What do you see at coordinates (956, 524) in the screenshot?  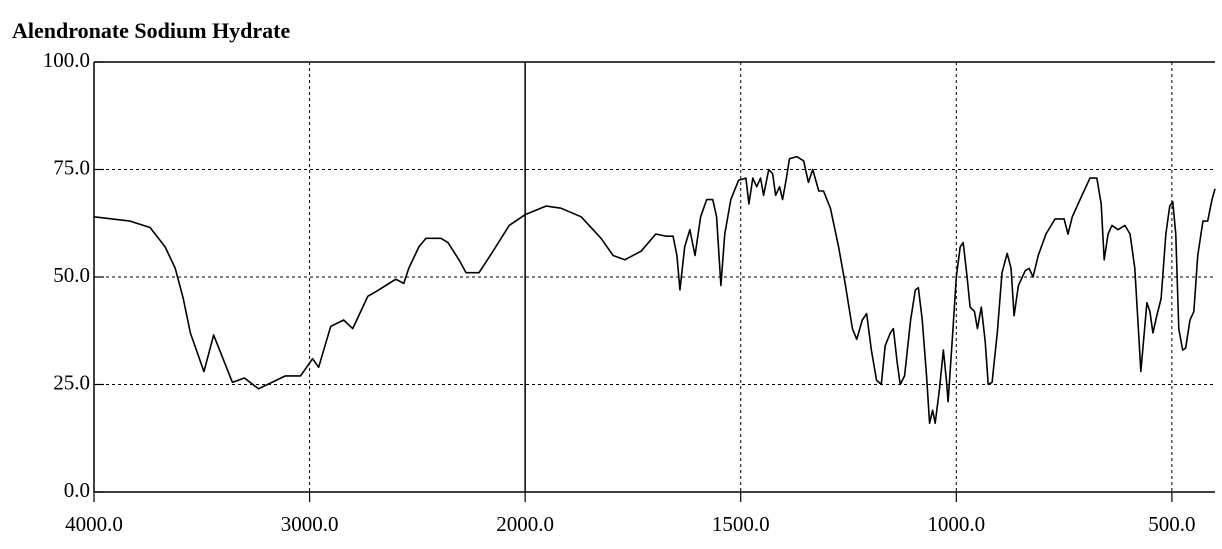 I see `x-tick-label: 1000.0` at bounding box center [956, 524].